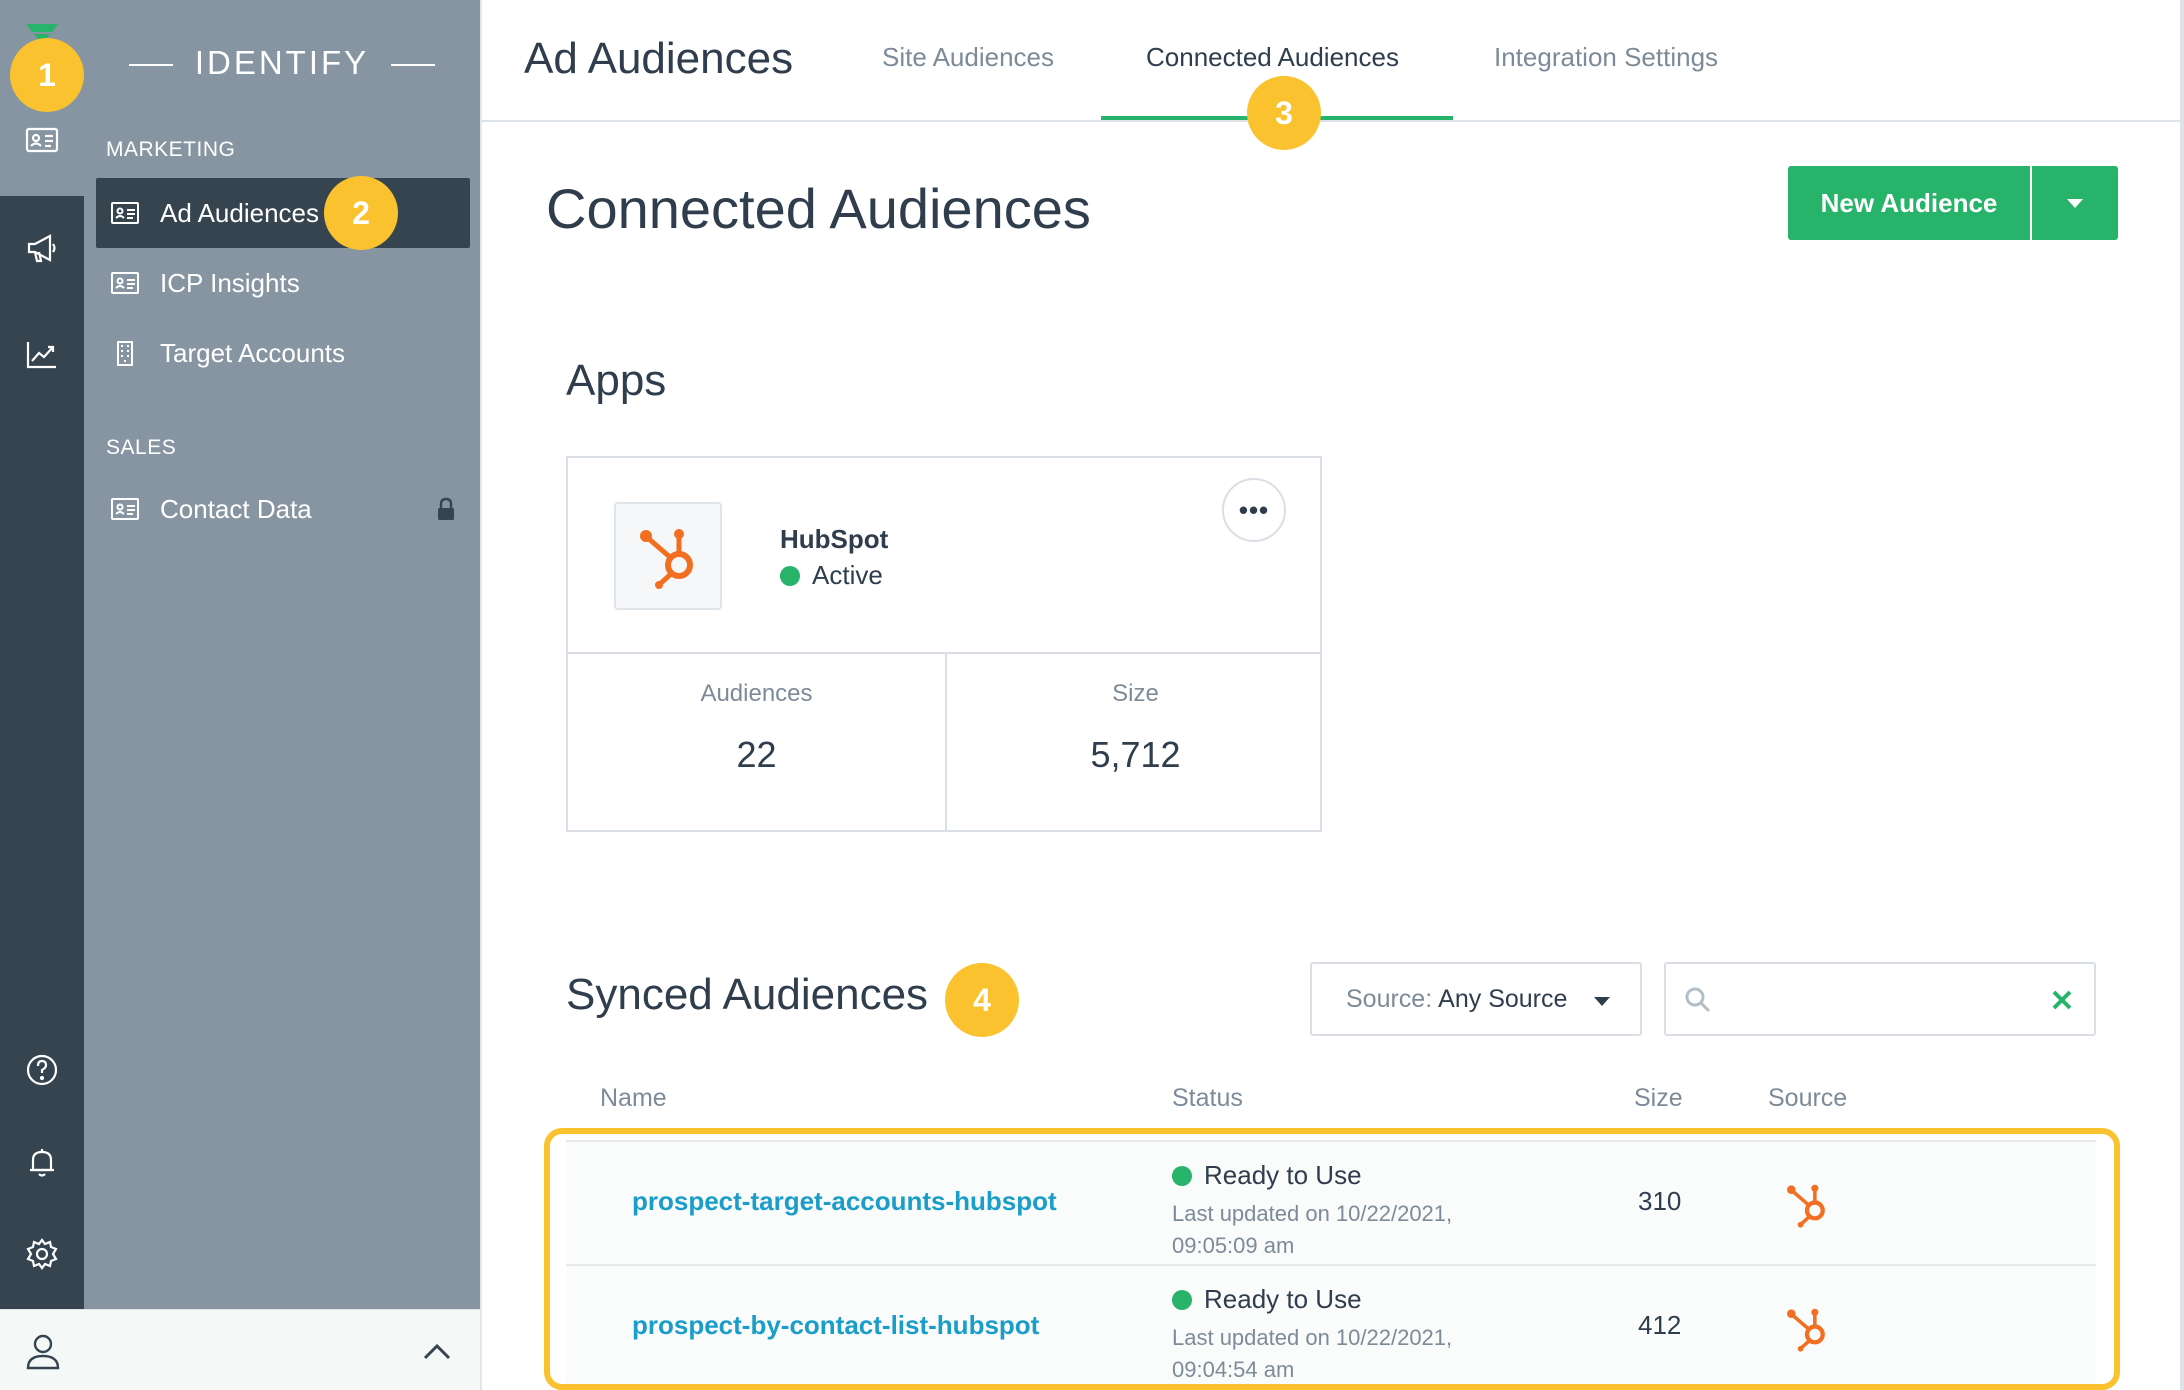  I want to click on audience-last-updated: Last updated on 10/22/2021, 09:05:09 am, so click(1312, 1229).